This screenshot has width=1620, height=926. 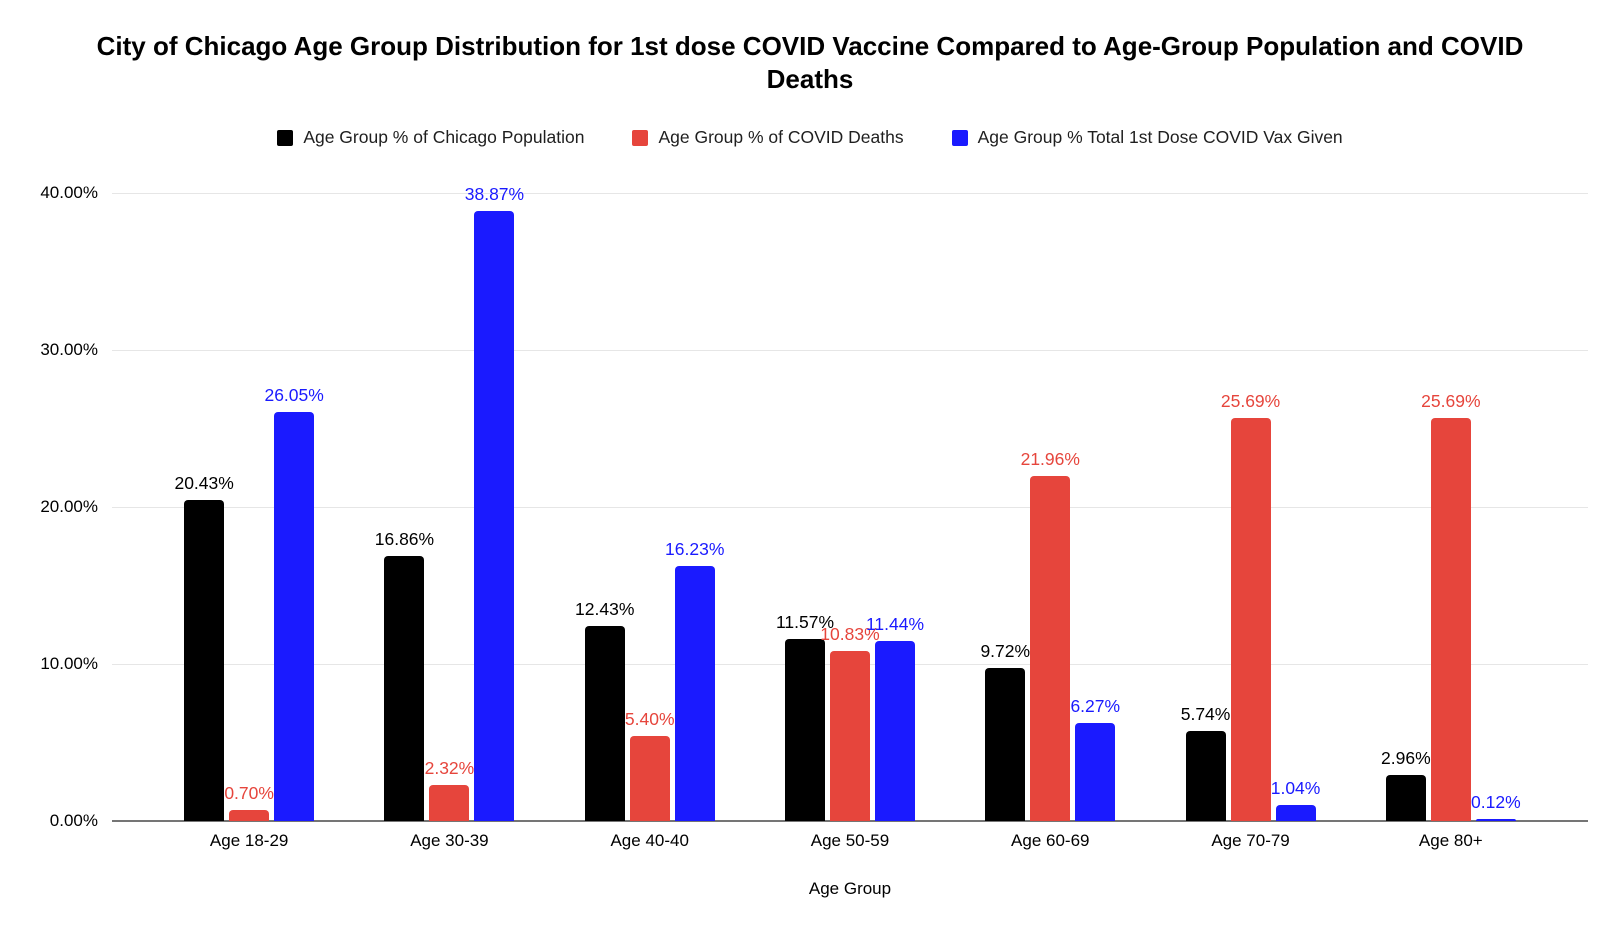 I want to click on x-axis-line, so click(x=850, y=821).